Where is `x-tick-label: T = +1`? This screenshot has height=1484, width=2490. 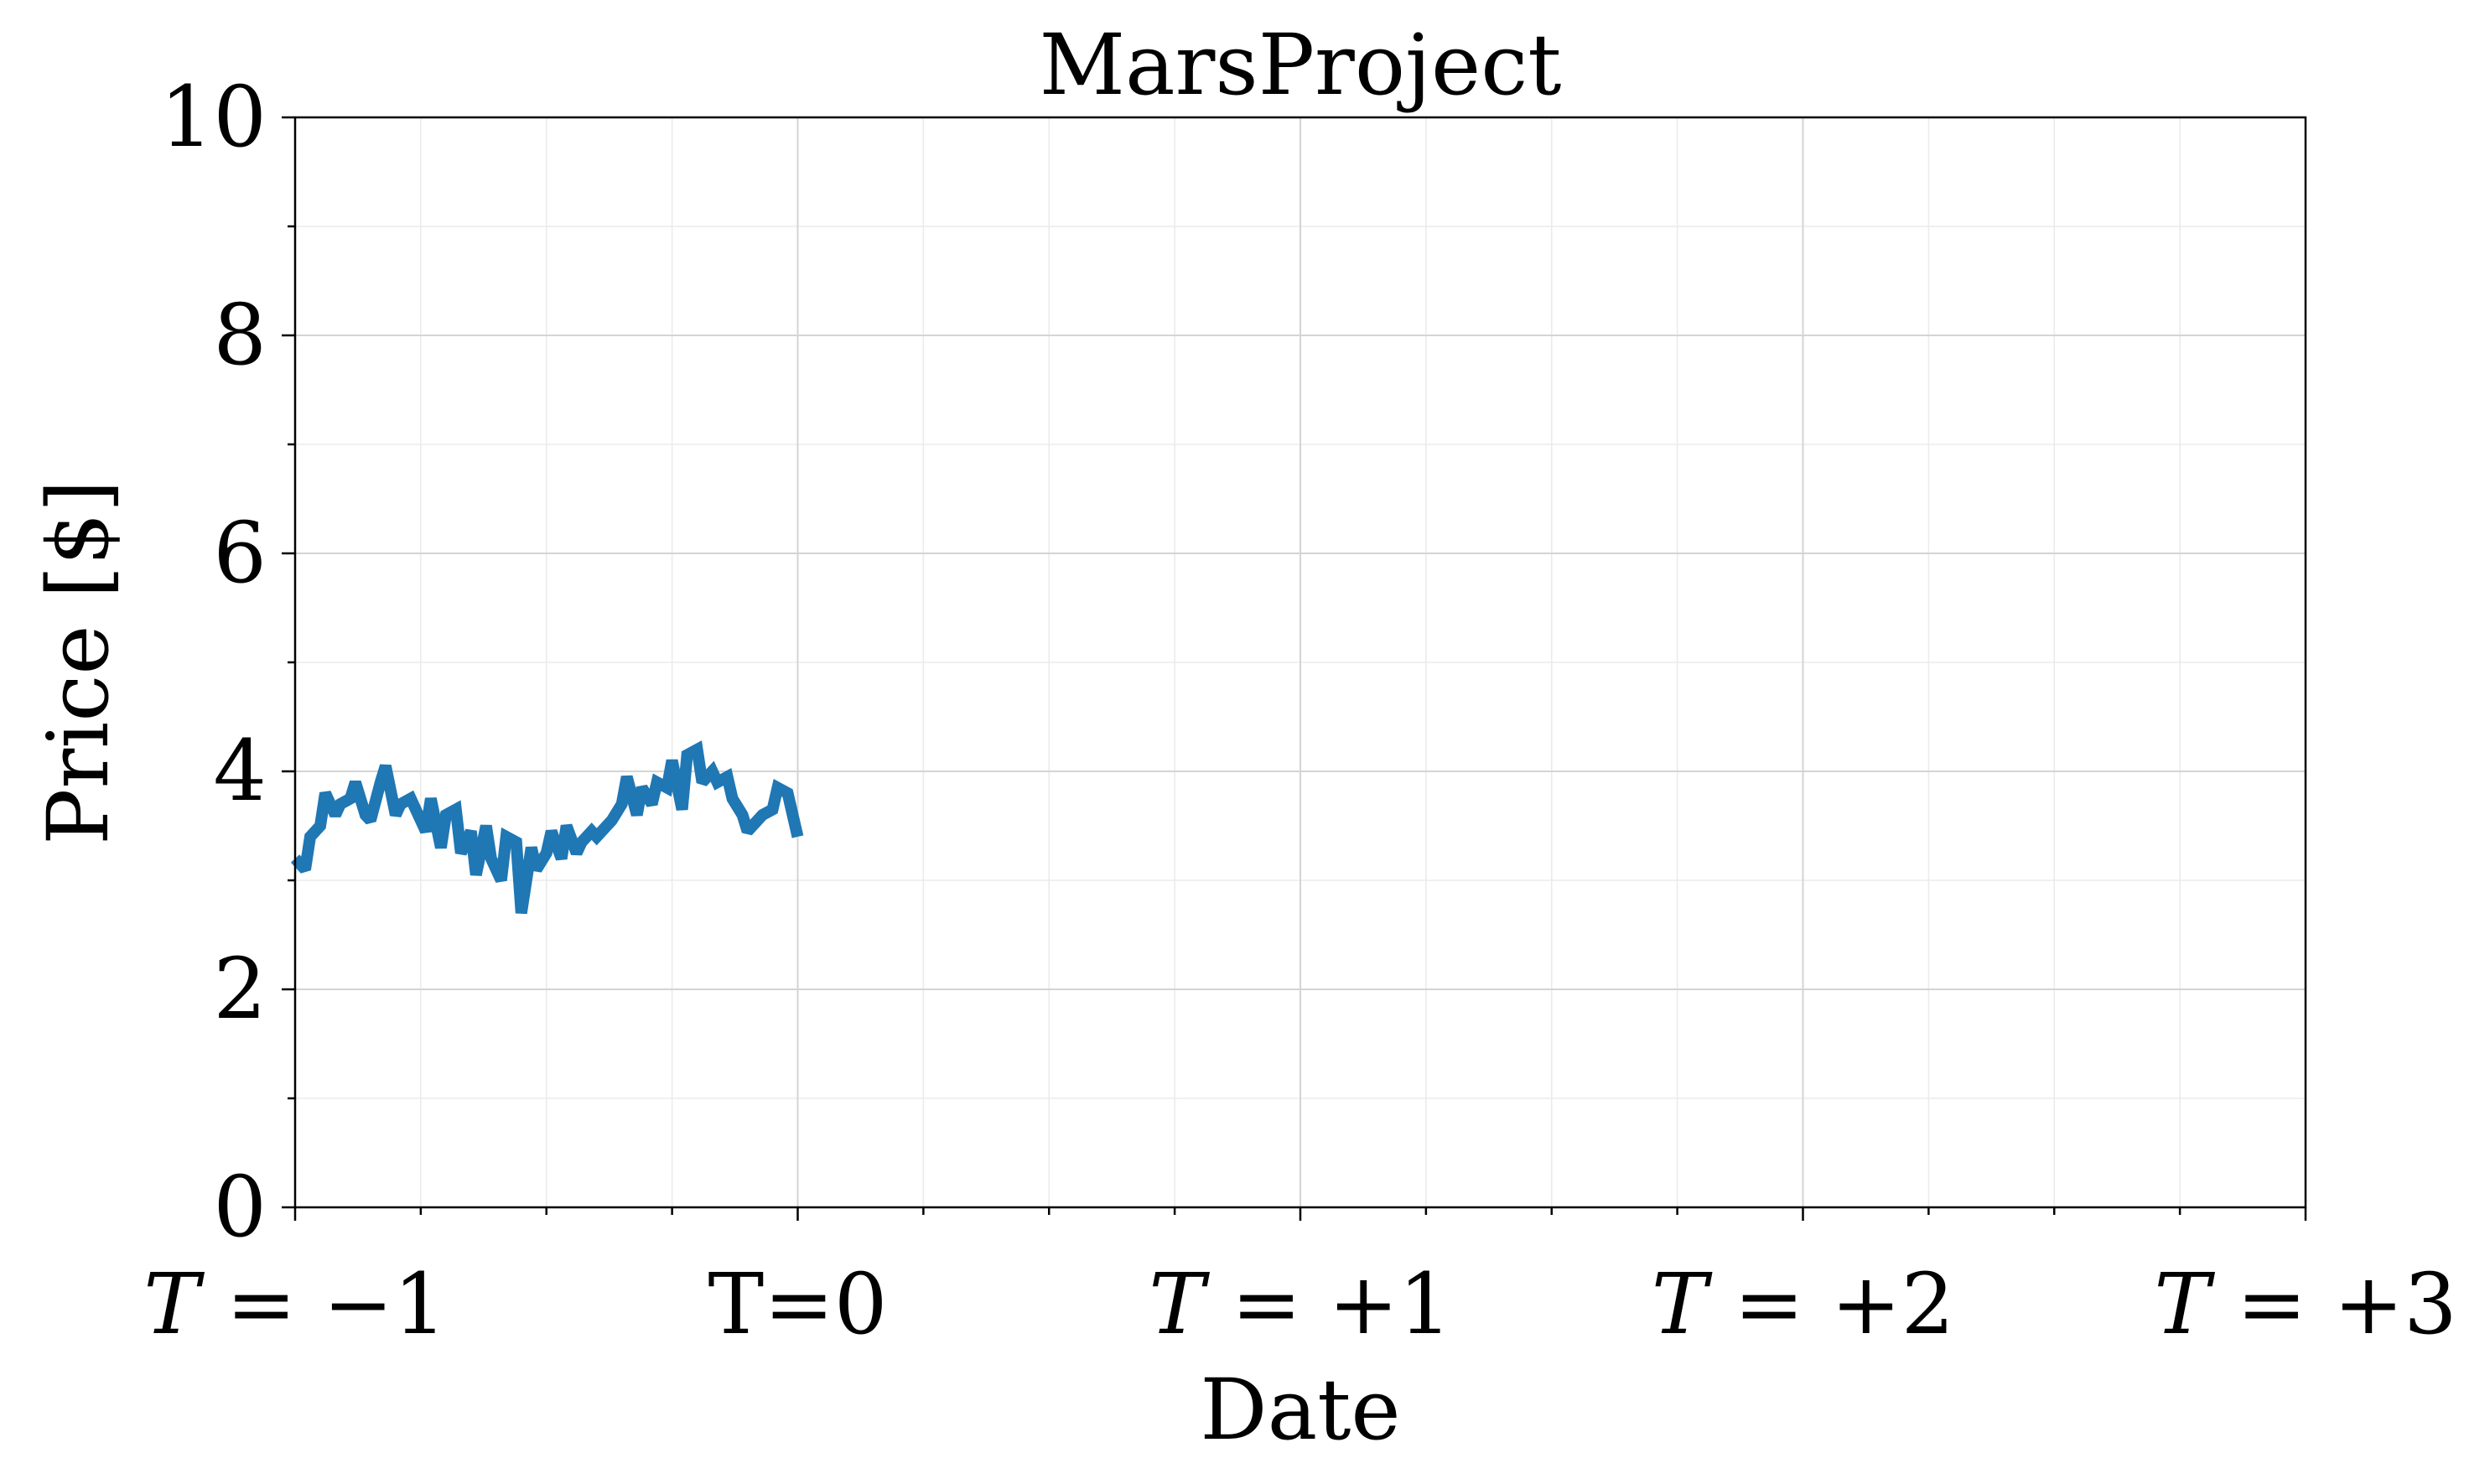 x-tick-label: T = +1 is located at coordinates (1300, 1304).